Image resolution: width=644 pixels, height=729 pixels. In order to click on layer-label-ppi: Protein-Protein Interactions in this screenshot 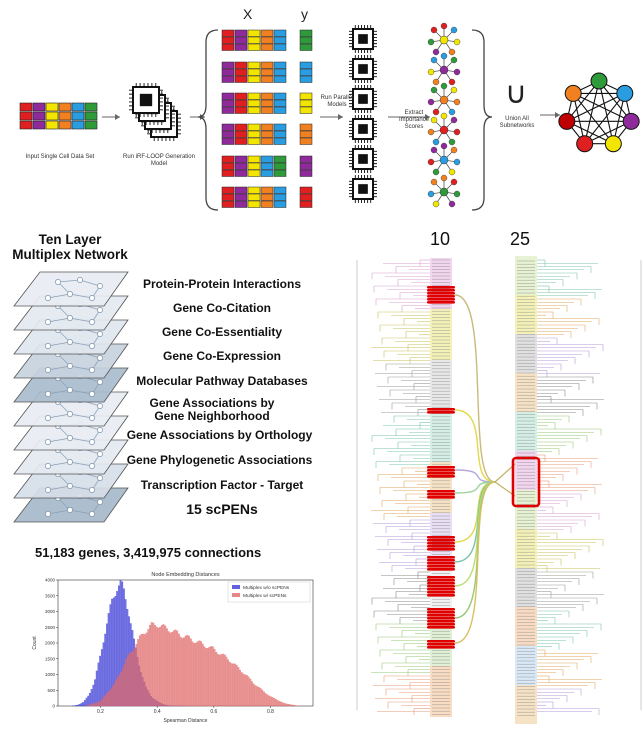, I will do `click(222, 284)`.